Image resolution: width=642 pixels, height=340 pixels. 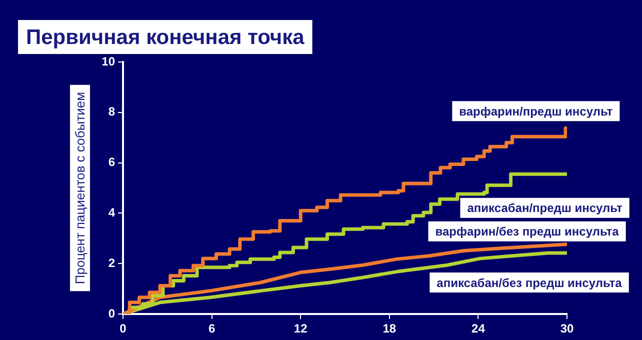 I want to click on x-tick-label: 18, so click(x=389, y=329).